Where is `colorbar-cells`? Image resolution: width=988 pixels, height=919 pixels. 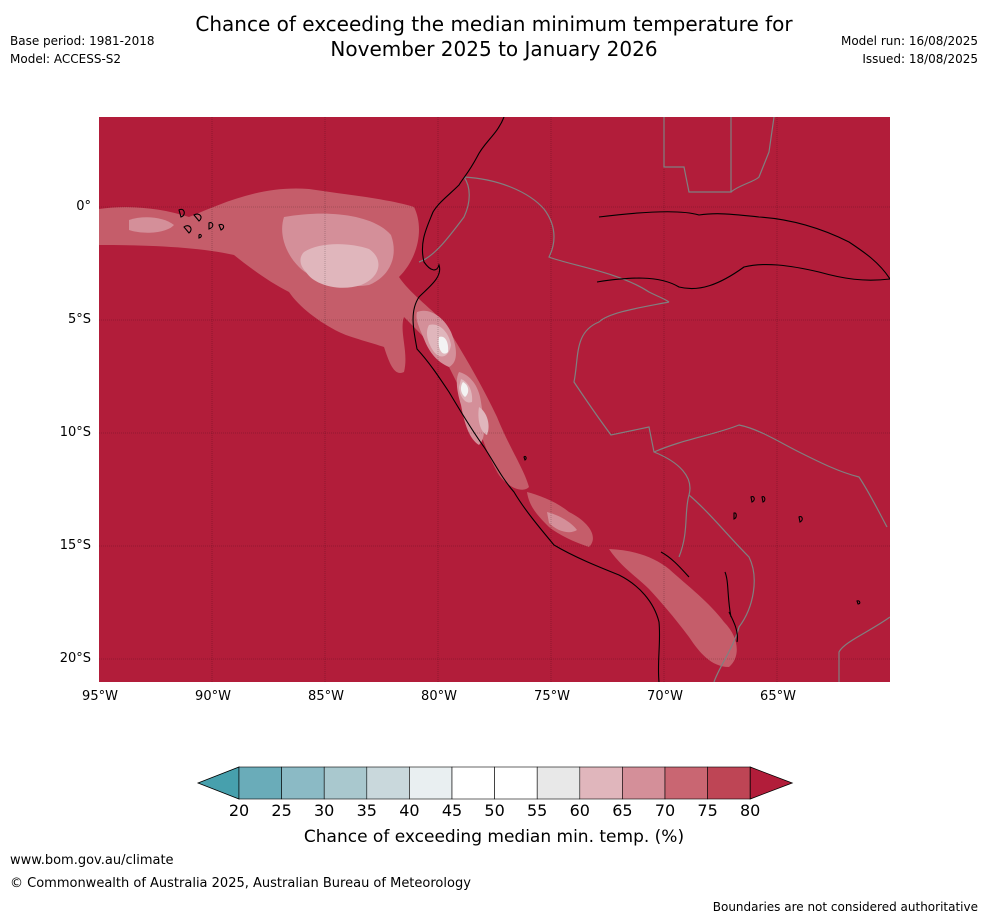
colorbar-cells is located at coordinates (495, 783).